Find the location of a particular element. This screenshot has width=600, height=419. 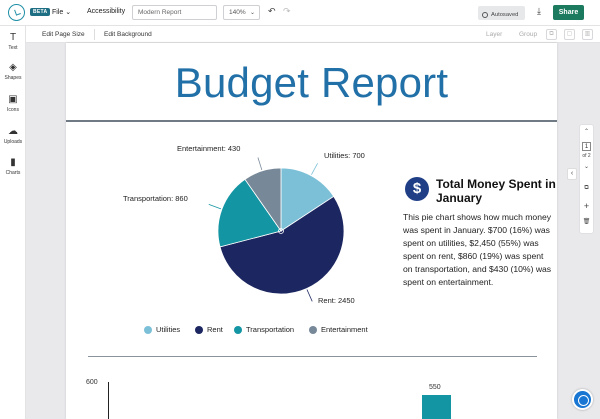

autosaved-label: Autosaved is located at coordinates (505, 14).